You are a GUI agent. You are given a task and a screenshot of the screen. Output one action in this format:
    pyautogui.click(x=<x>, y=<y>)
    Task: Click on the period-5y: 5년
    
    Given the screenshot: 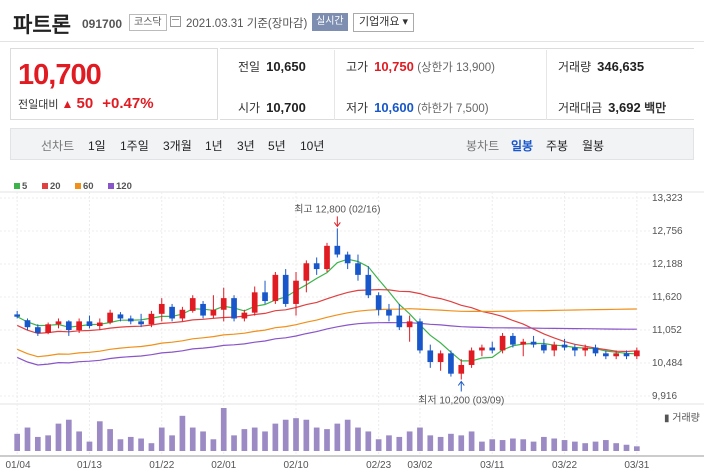 What is the action you would take?
    pyautogui.click(x=277, y=146)
    